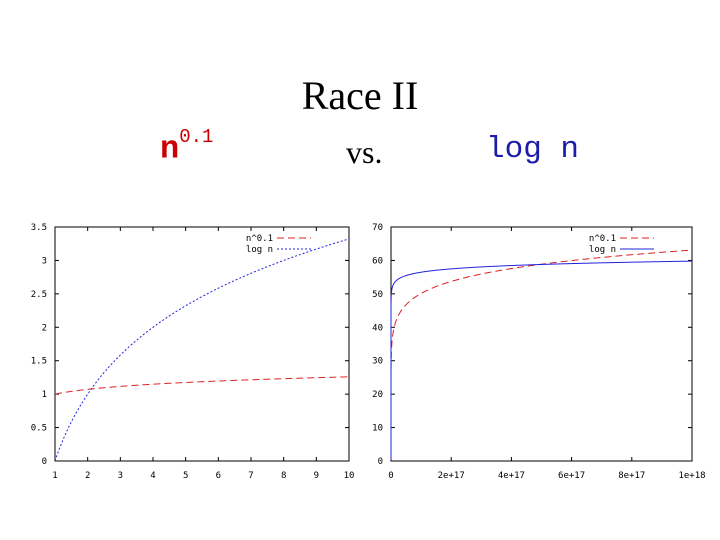 The image size is (720, 540). Describe the element at coordinates (349, 476) in the screenshot. I see `x-tick-label: 10` at that location.